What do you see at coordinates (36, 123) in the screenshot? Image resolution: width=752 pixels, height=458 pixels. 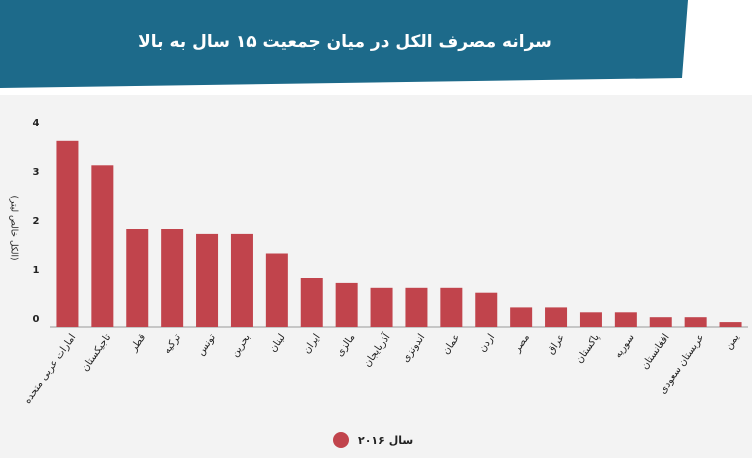 I see `y-tick-label: 4` at bounding box center [36, 123].